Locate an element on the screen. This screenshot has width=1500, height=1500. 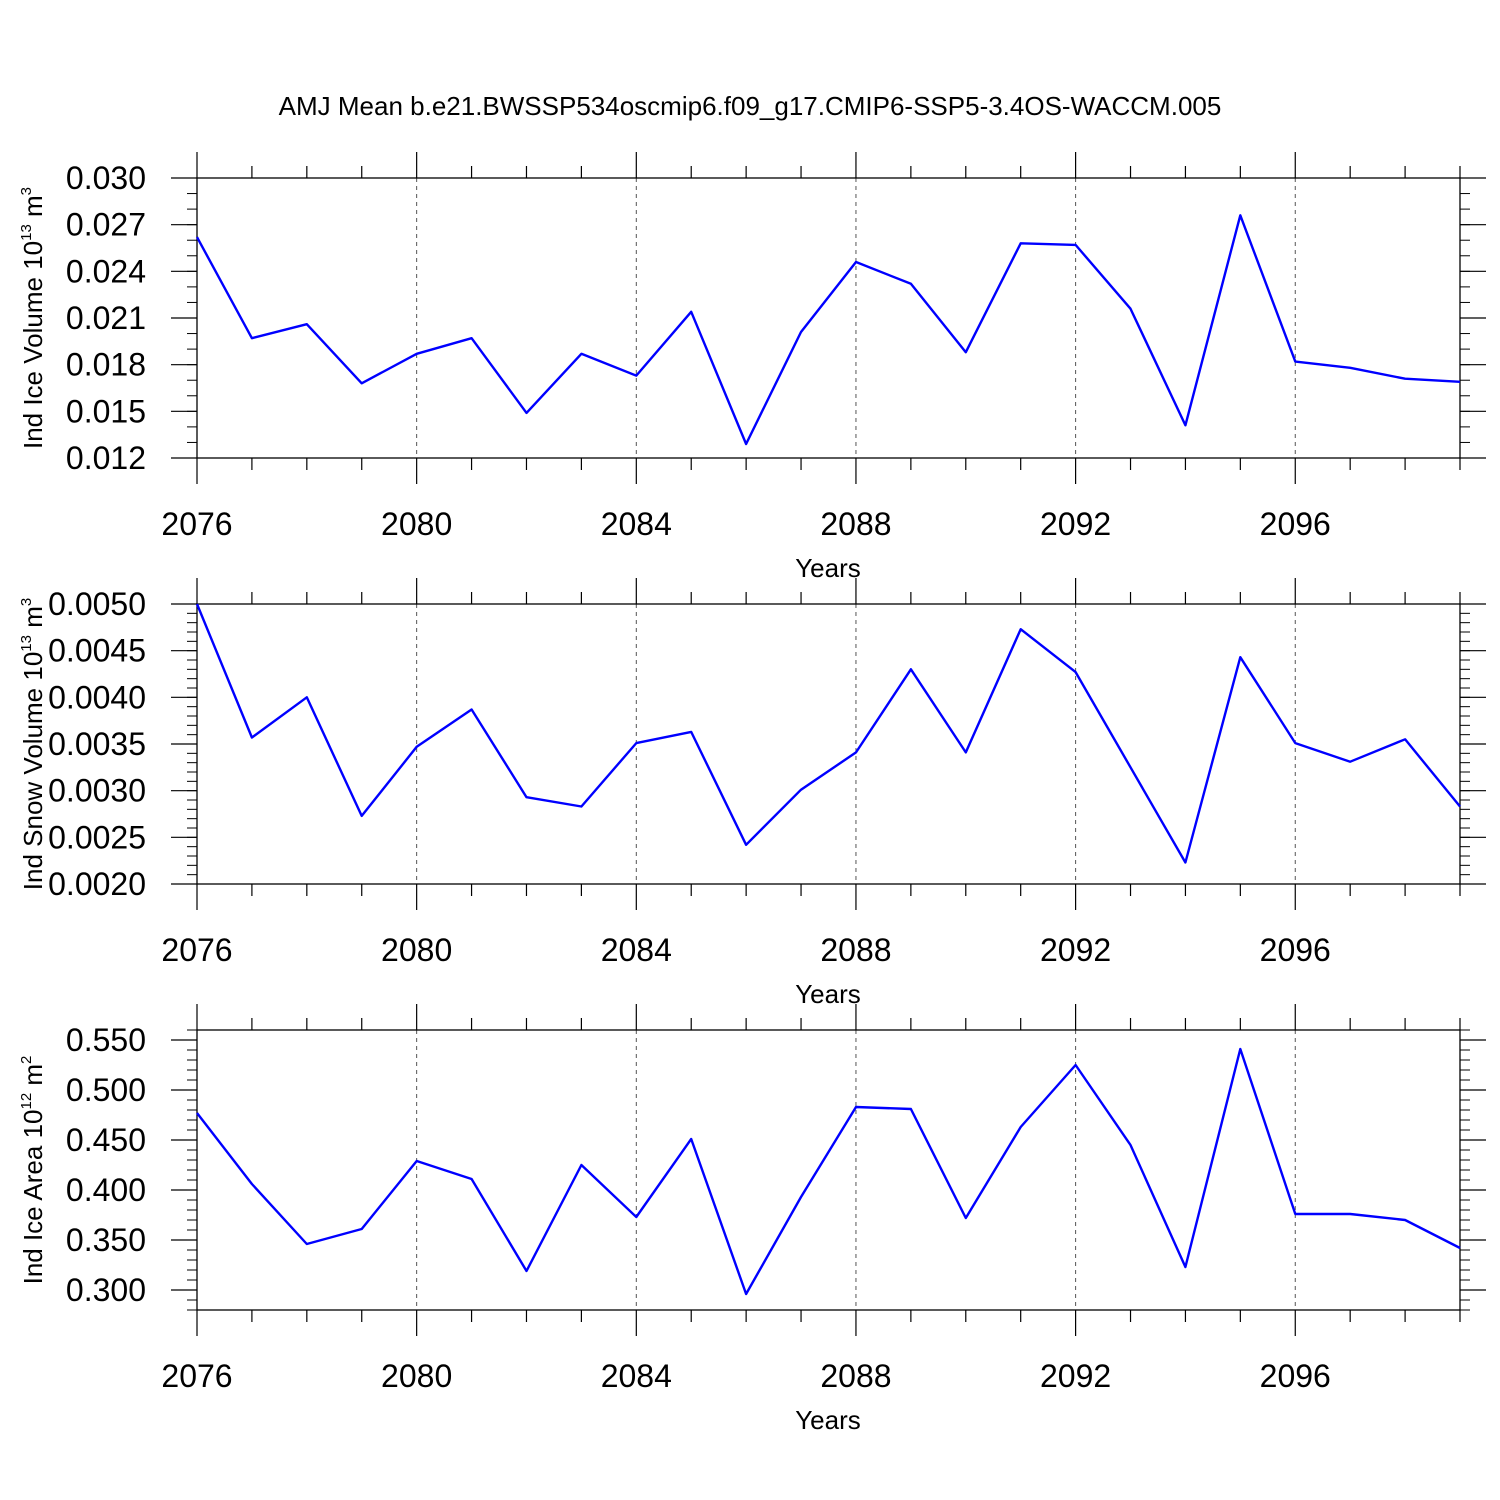
y-tick-label: 0.012 is located at coordinates (106, 458).